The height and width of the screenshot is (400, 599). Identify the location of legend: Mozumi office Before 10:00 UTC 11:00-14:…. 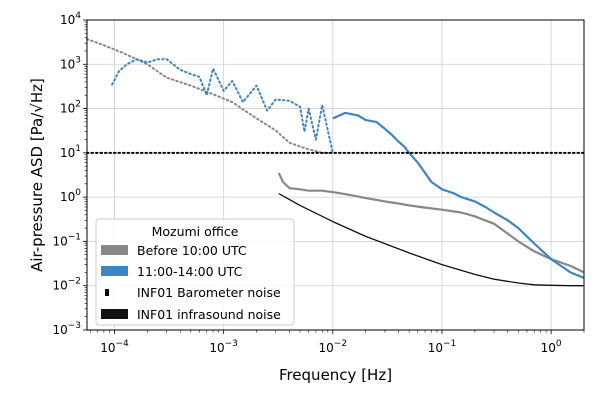
(195, 272).